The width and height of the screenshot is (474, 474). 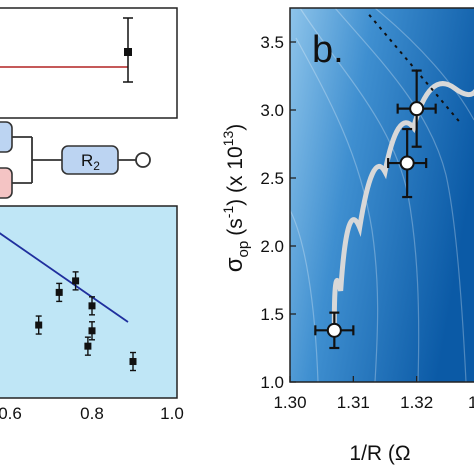 I want to click on bottom-x-tick-0: 0.6, so click(x=11, y=413).